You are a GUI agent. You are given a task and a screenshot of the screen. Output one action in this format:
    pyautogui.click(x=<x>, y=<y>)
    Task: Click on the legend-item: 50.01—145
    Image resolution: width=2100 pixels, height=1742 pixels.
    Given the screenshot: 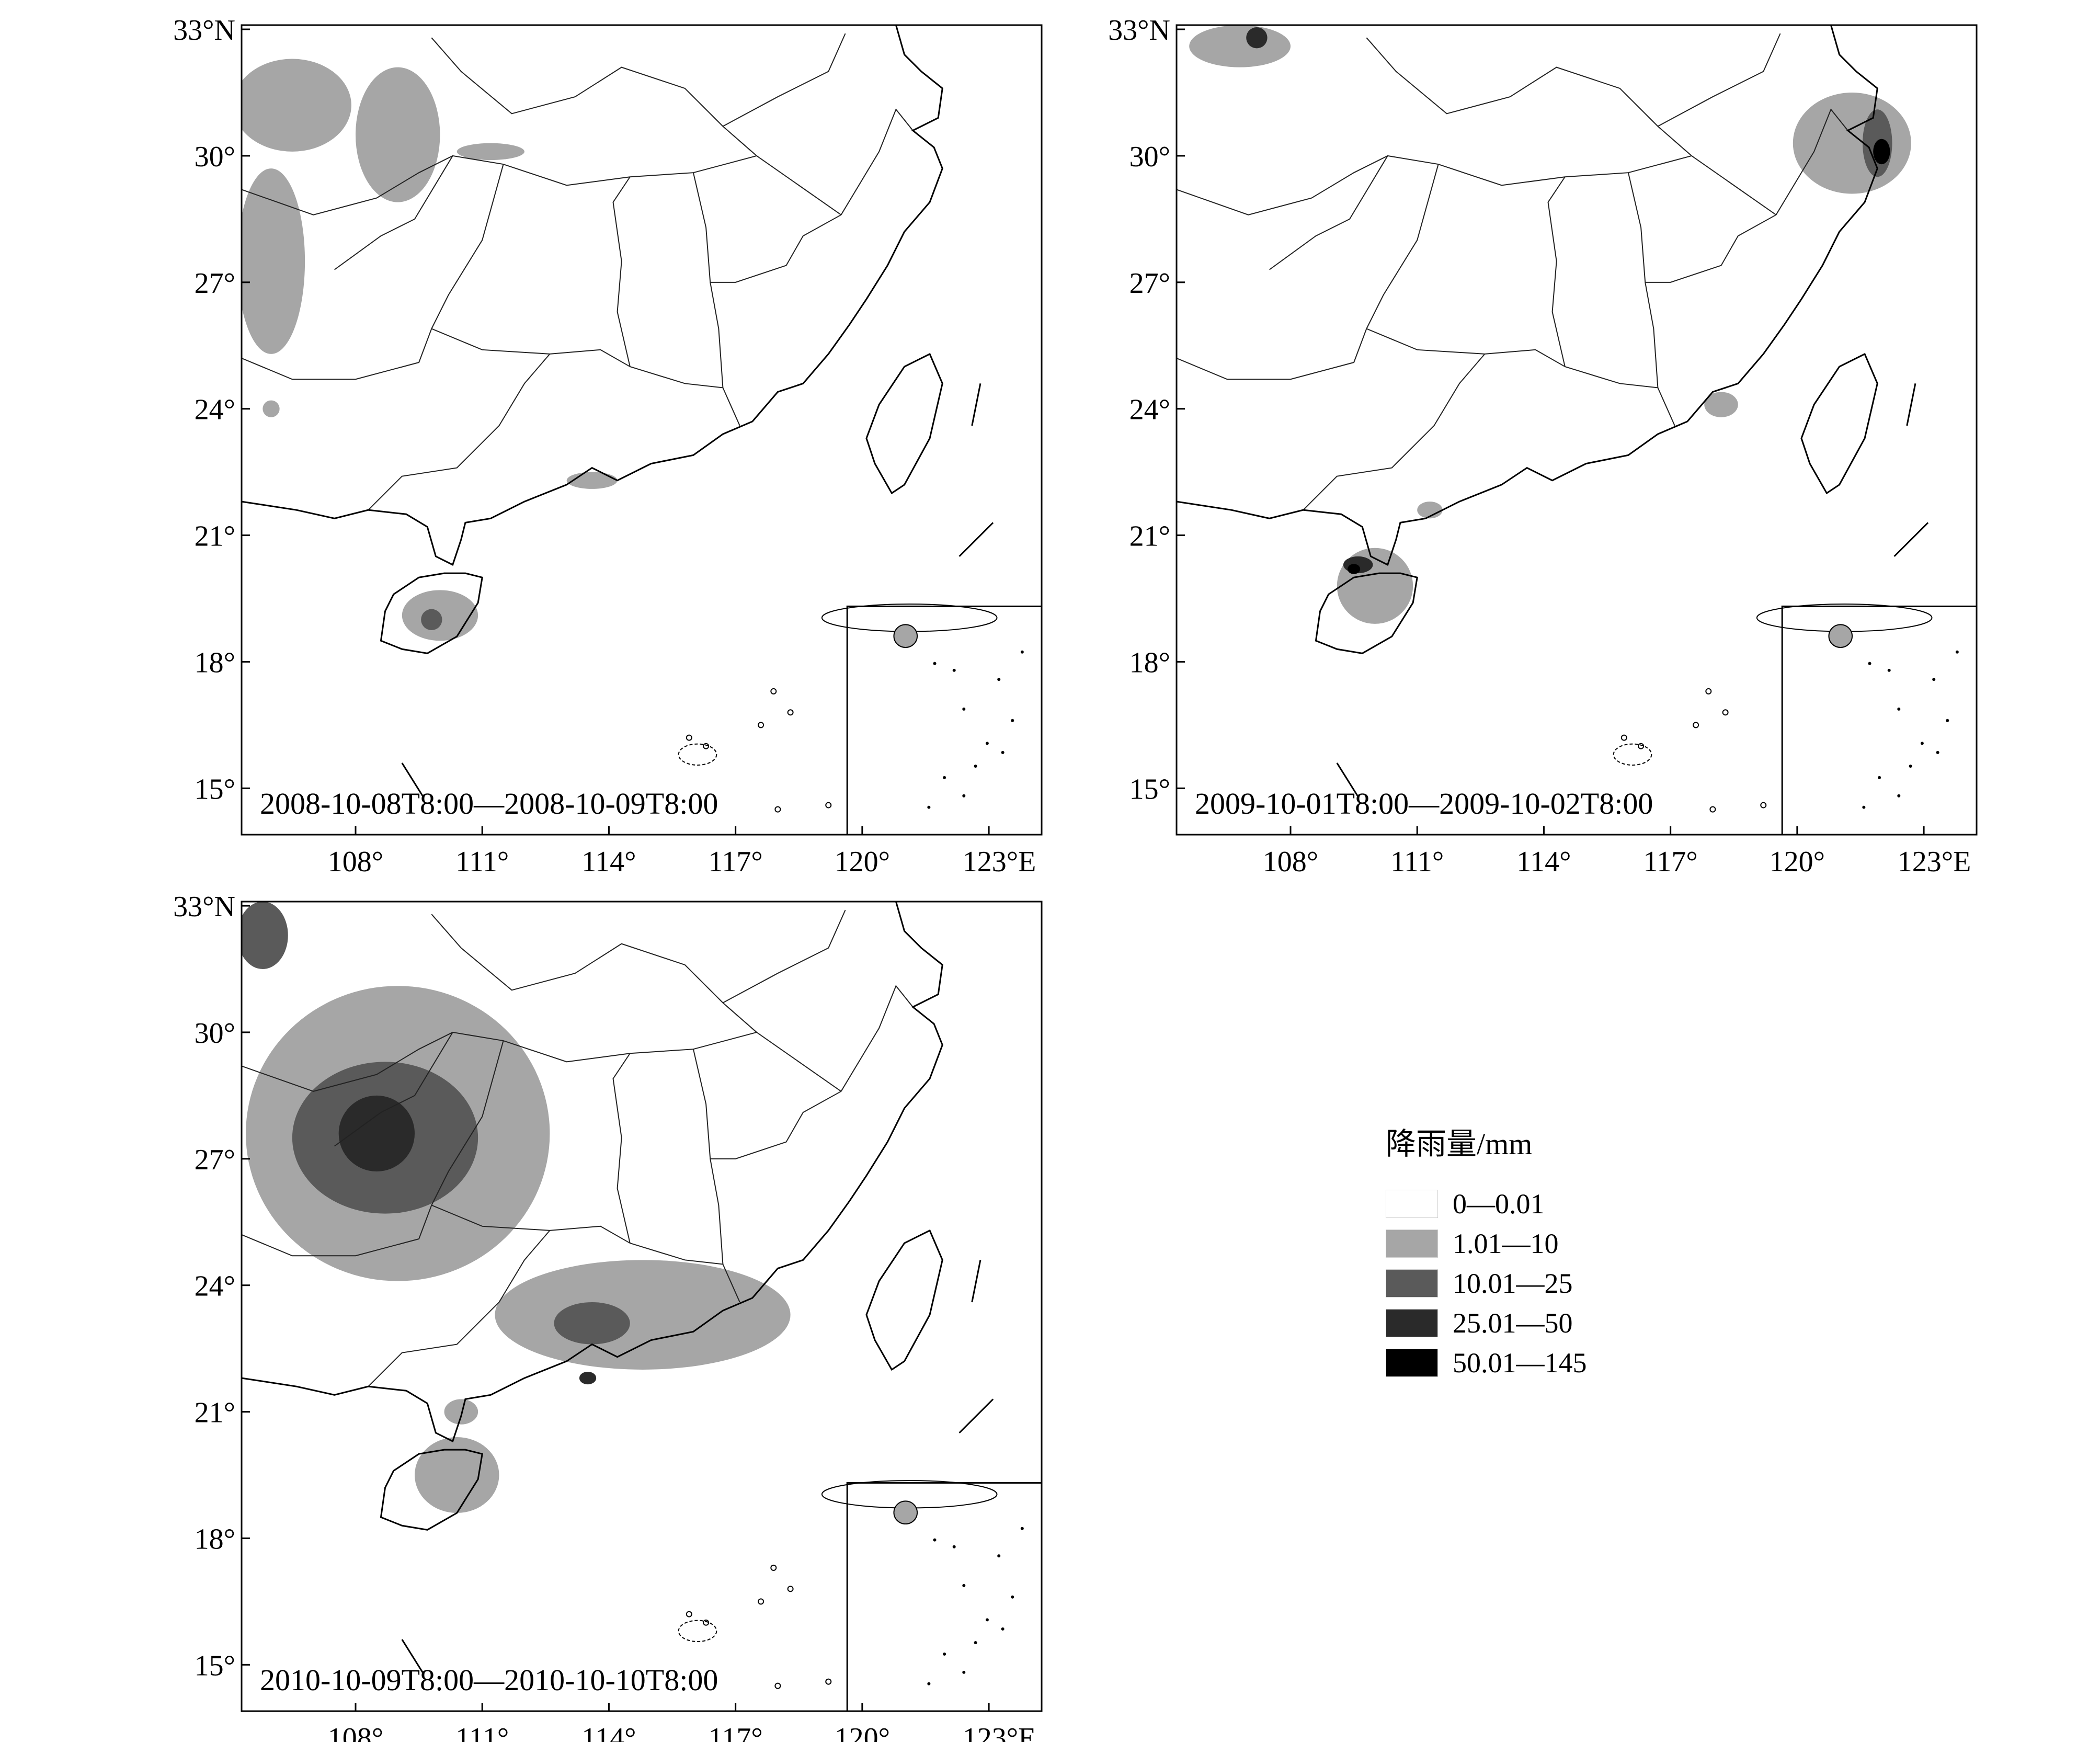 What is the action you would take?
    pyautogui.click(x=1569, y=1363)
    